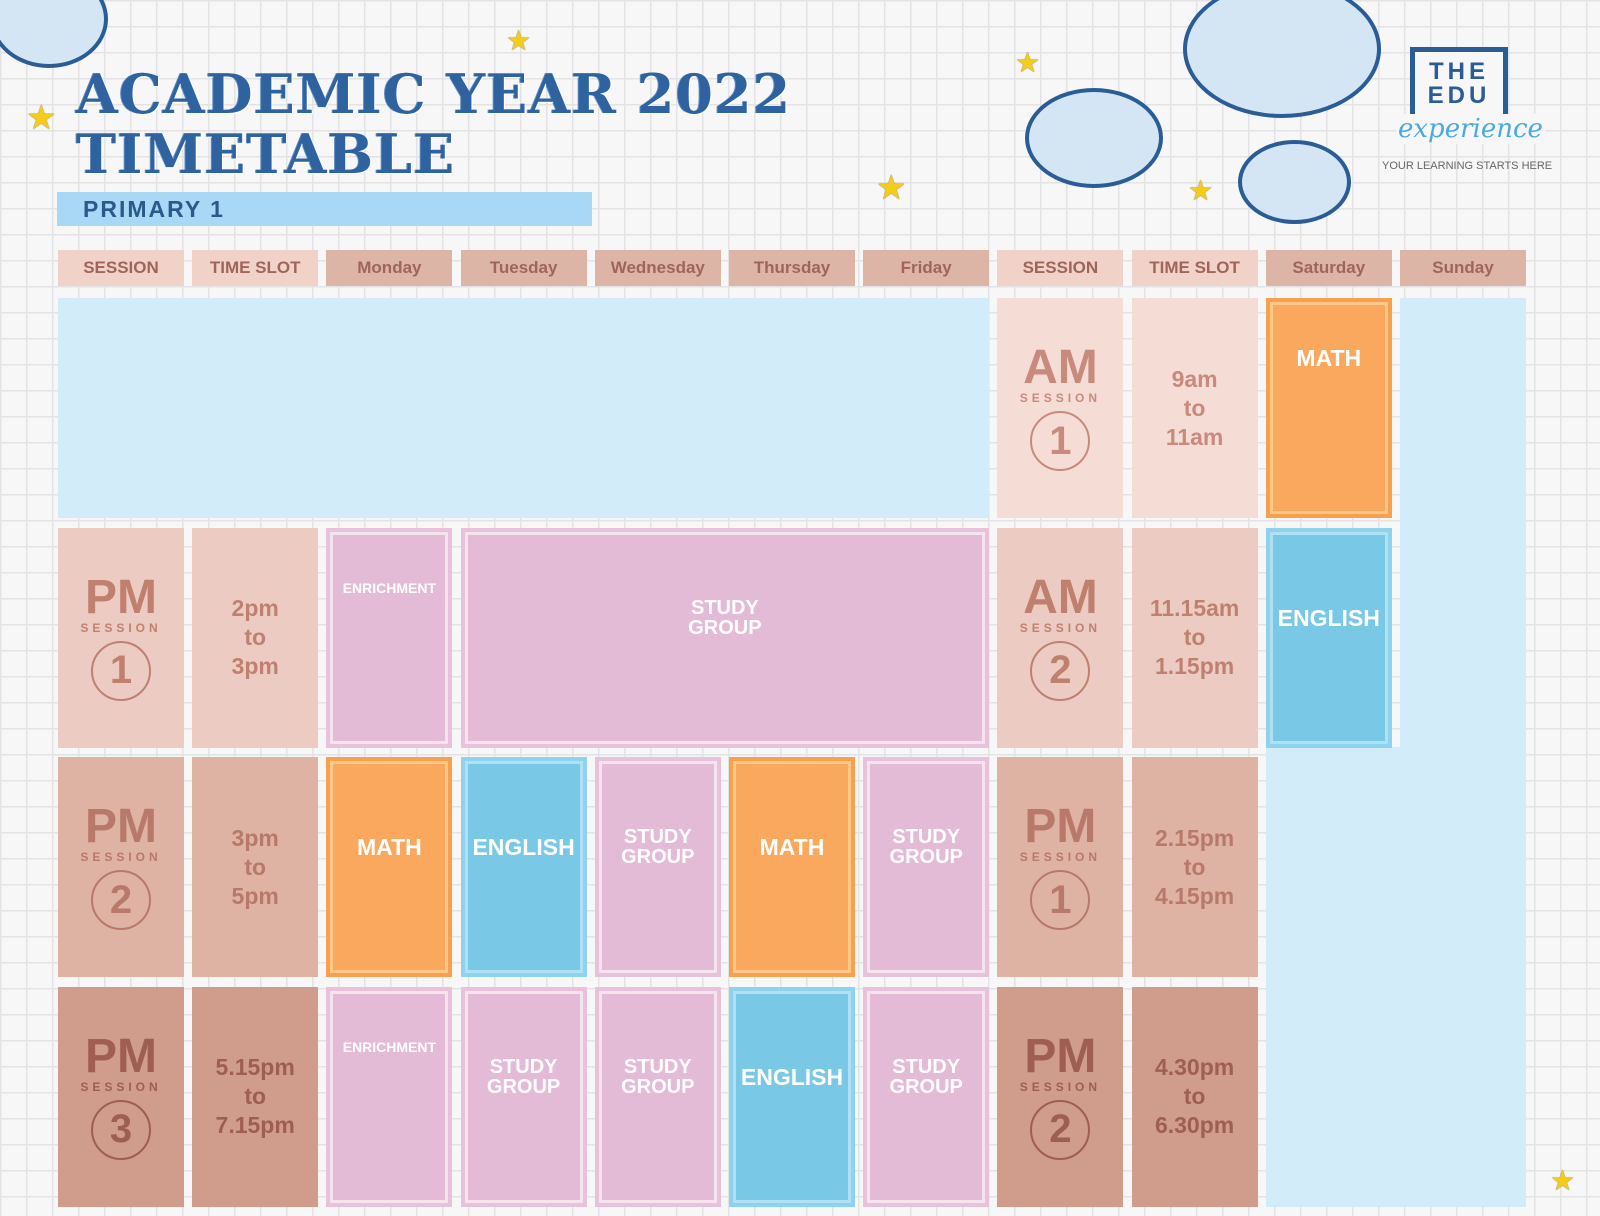  What do you see at coordinates (255, 608) in the screenshot?
I see `time-text: 2pm` at bounding box center [255, 608].